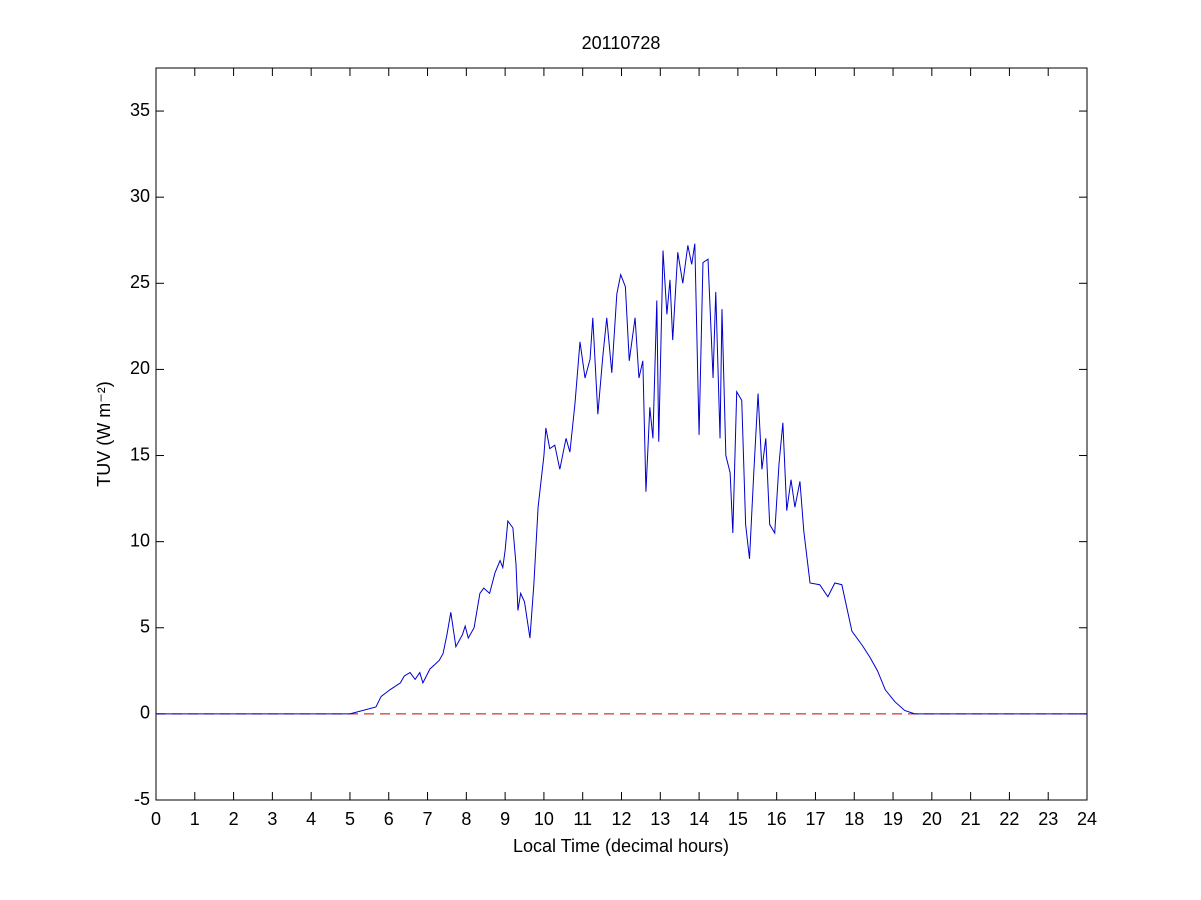 The height and width of the screenshot is (900, 1201). What do you see at coordinates (140, 110) in the screenshot?
I see `y-tick-label: 35` at bounding box center [140, 110].